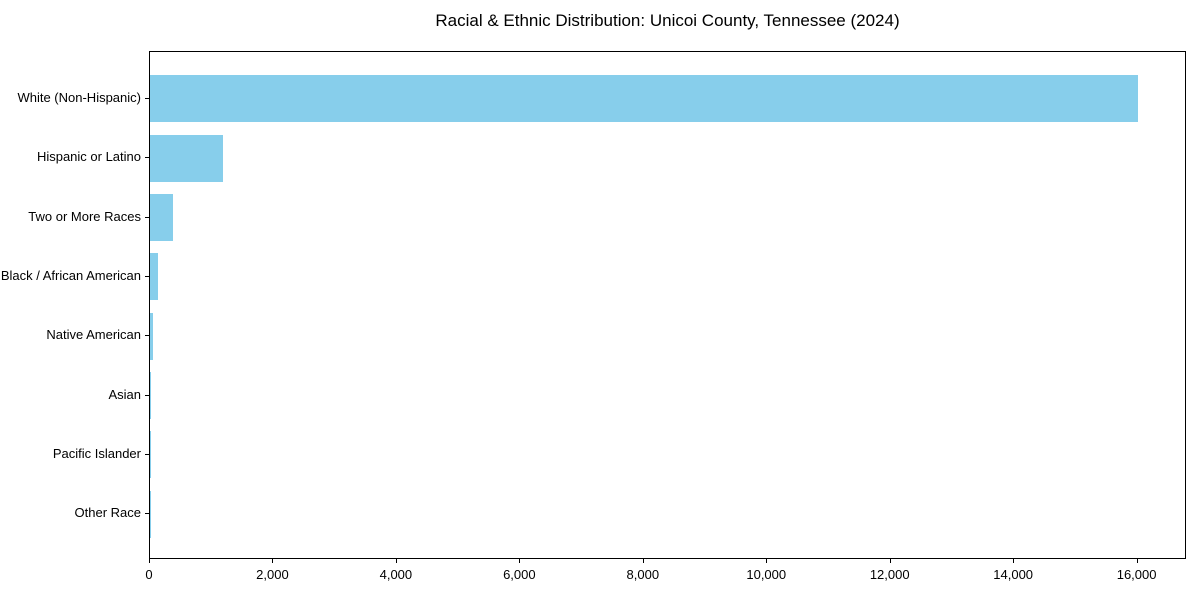 The width and height of the screenshot is (1200, 600). Describe the element at coordinates (766, 574) in the screenshot. I see `xtick-label-10000: 10,000` at that location.